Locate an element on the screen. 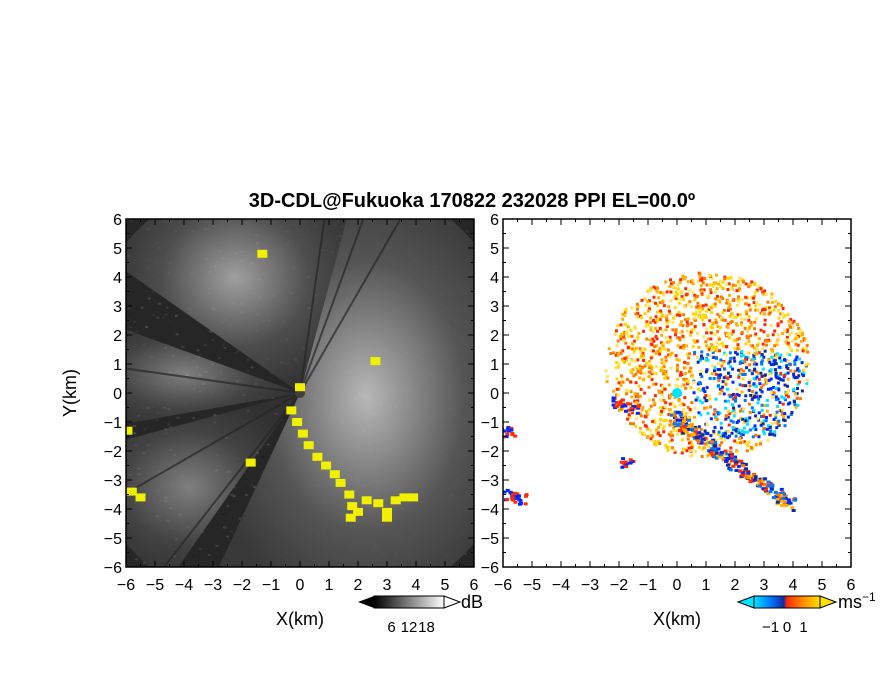 The image size is (880, 680). echo-wedge is located at coordinates (213, 480).